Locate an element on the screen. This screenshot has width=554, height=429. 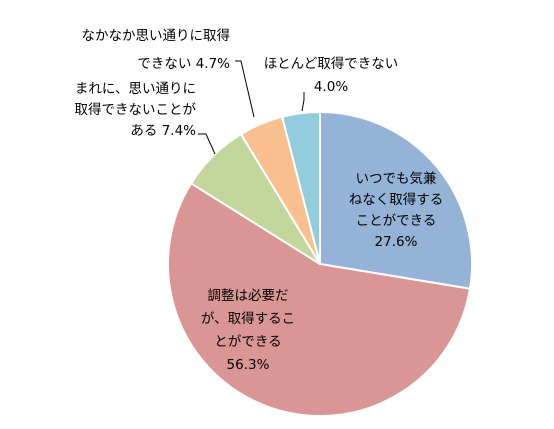
slice-label-line: 56.3% is located at coordinates (248, 365).